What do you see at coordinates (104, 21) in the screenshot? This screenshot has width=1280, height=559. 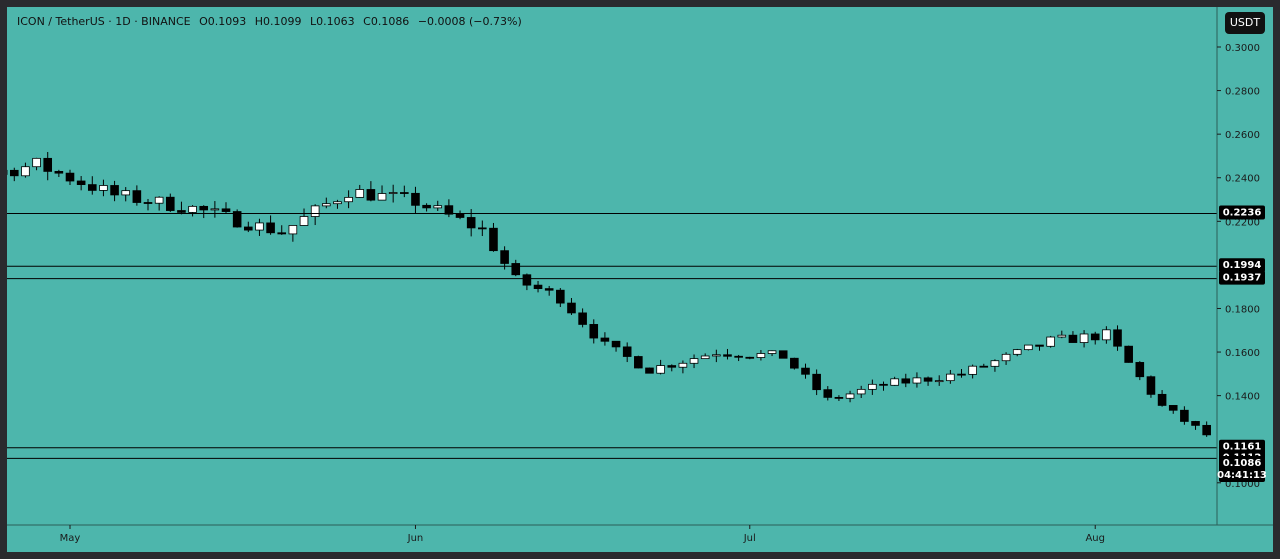 I see `symbol-title: ICON / TetherUS · 1D · BINANCE` at bounding box center [104, 21].